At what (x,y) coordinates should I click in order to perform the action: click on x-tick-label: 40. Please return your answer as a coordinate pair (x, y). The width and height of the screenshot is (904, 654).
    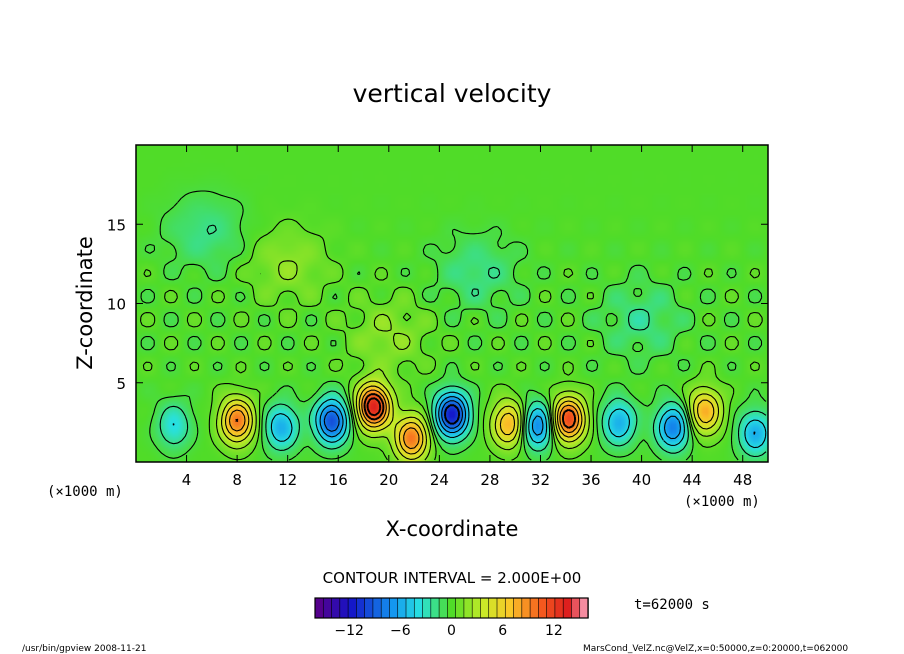
    Looking at the image, I should click on (641, 480).